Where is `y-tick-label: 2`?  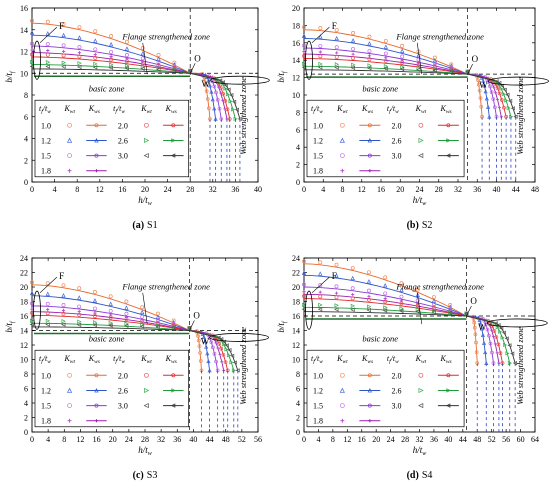 y-tick-label: 2 is located at coordinates (298, 165).